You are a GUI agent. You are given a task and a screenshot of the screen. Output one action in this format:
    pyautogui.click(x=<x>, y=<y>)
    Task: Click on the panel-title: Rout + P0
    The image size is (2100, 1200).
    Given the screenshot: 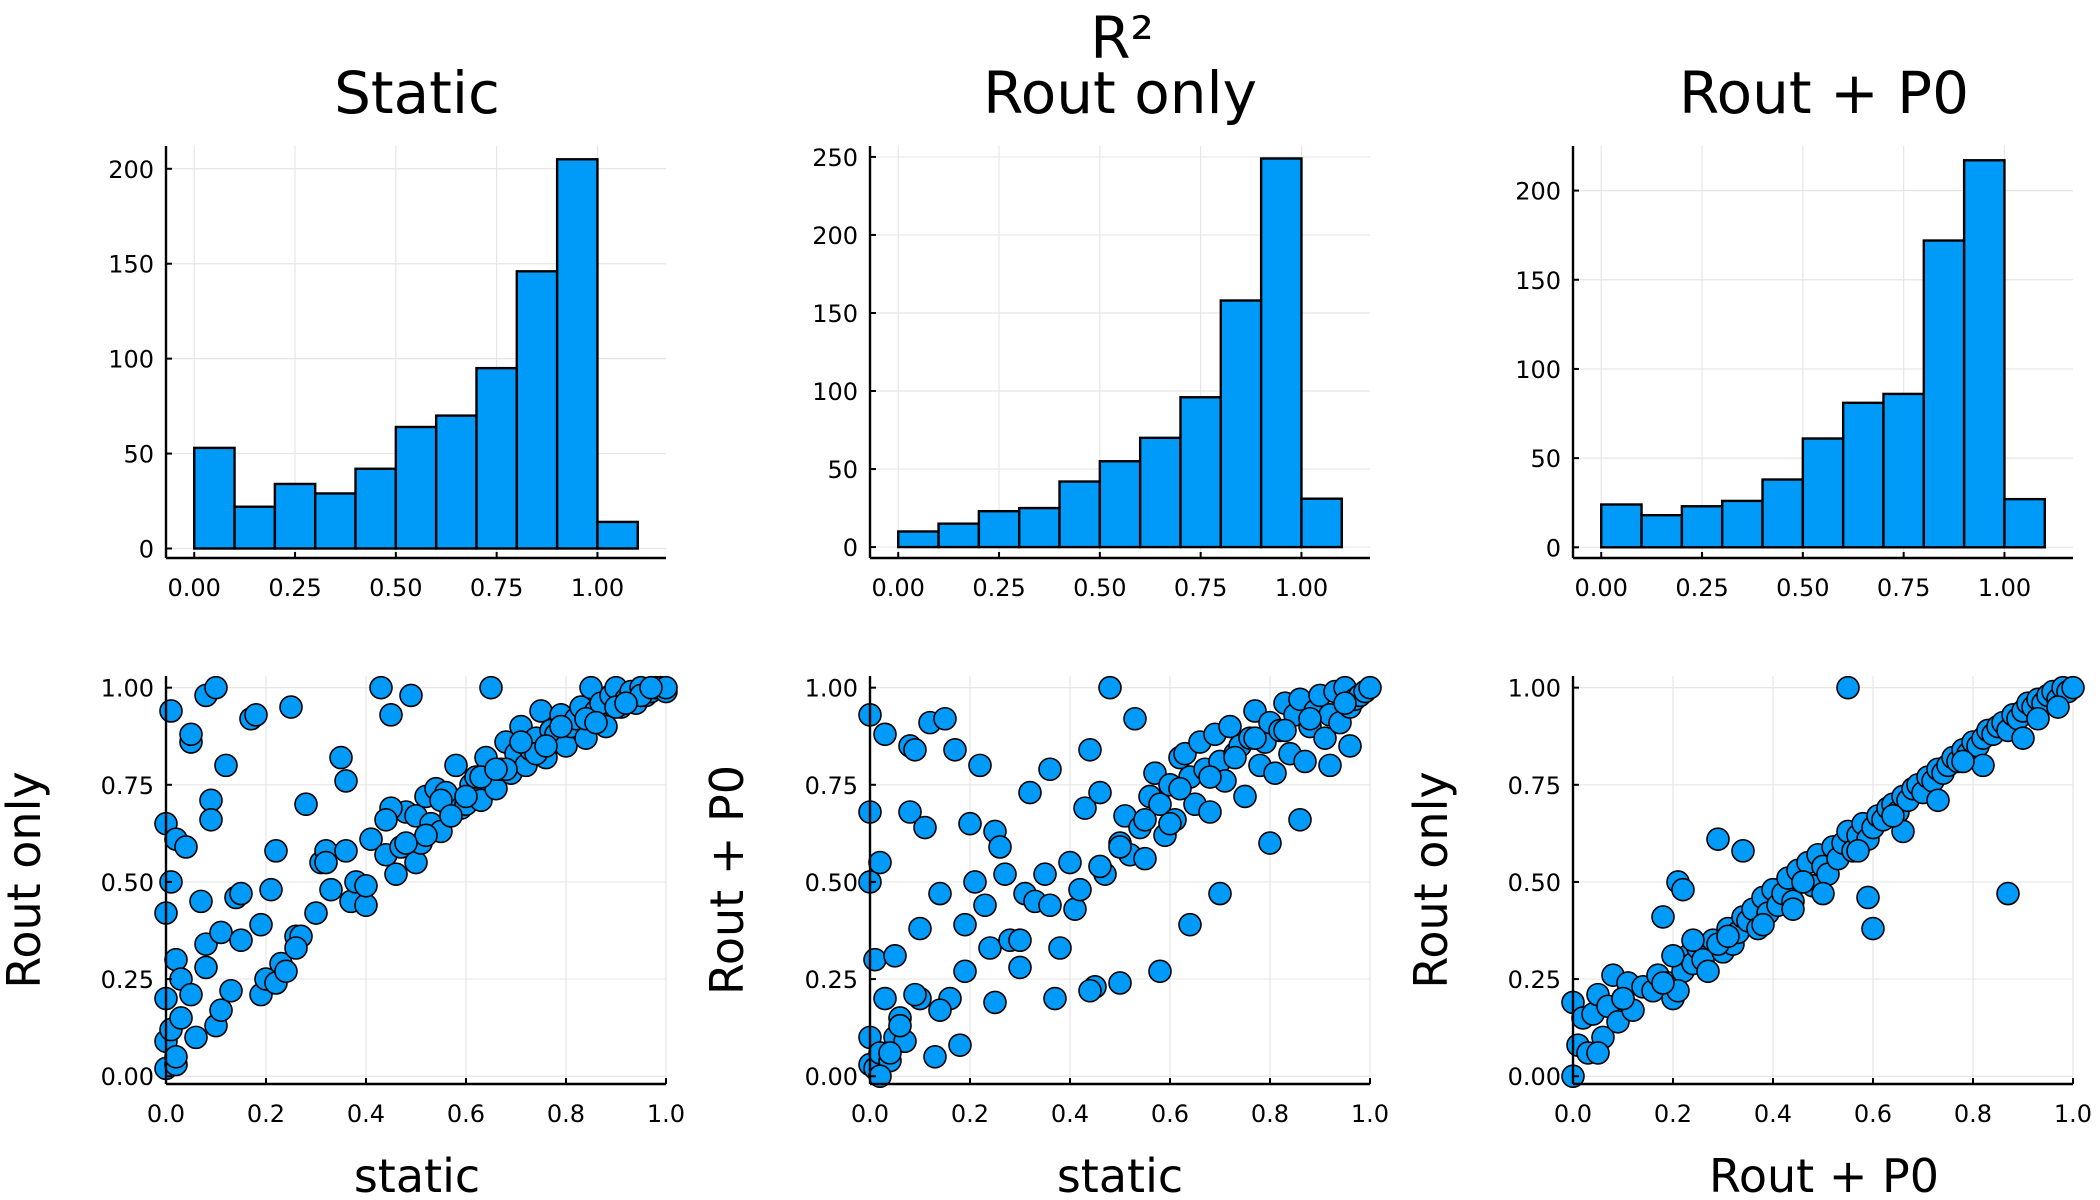 What is the action you would take?
    pyautogui.click(x=1824, y=93)
    